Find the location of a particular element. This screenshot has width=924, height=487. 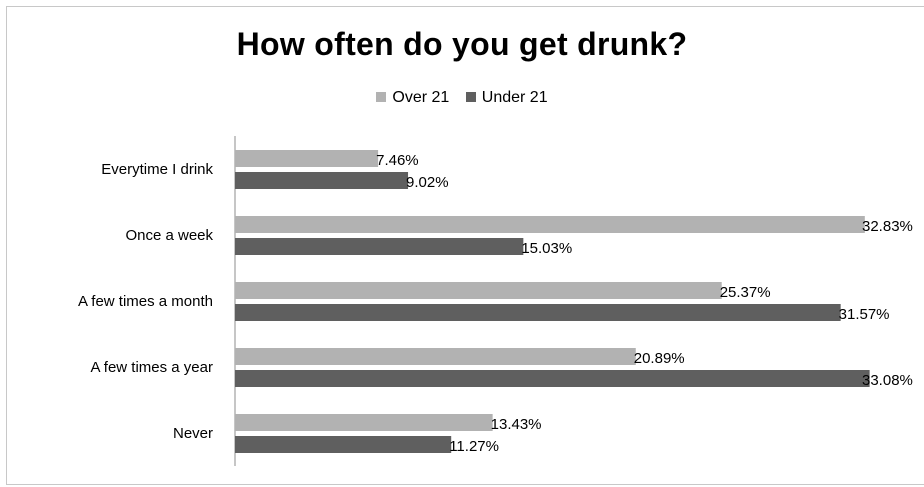

bar-under-21-once-a-week is located at coordinates (379, 246).